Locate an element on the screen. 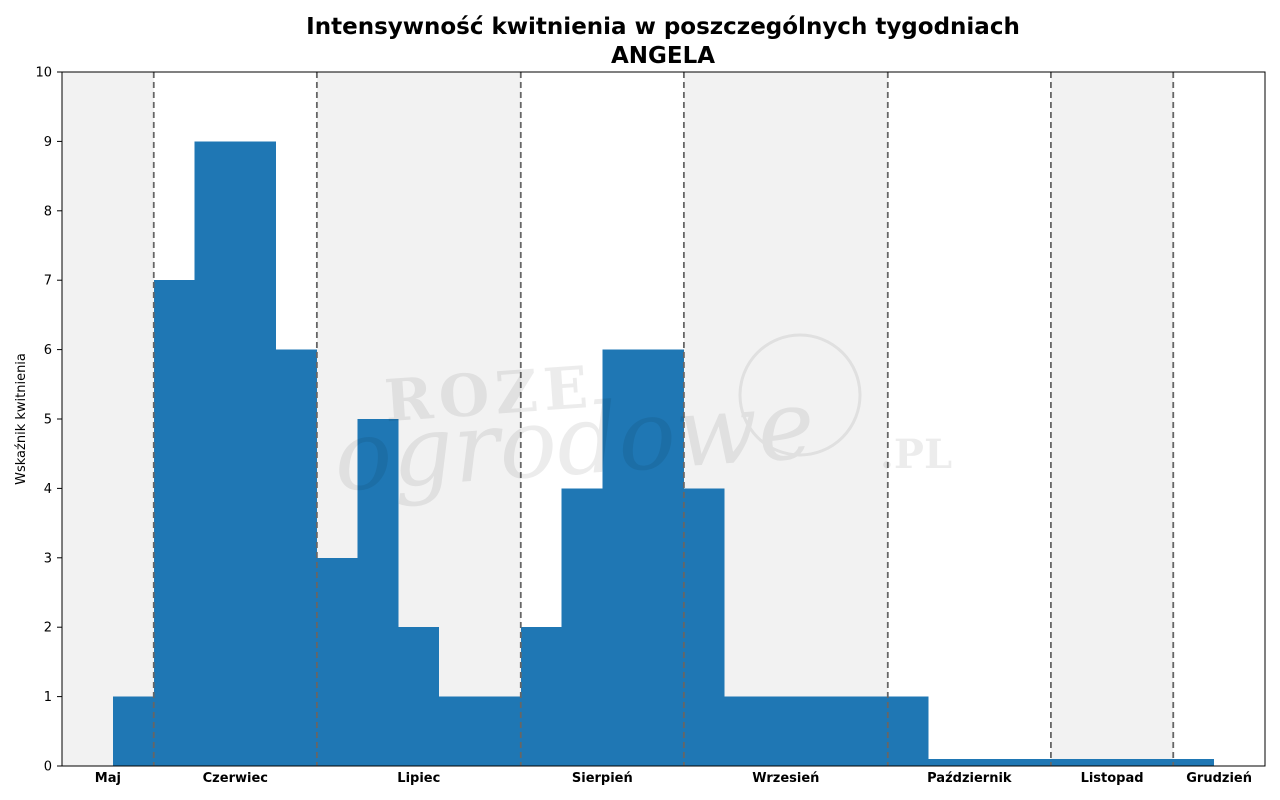  month-label-1: Czerwiec is located at coordinates (235, 778).